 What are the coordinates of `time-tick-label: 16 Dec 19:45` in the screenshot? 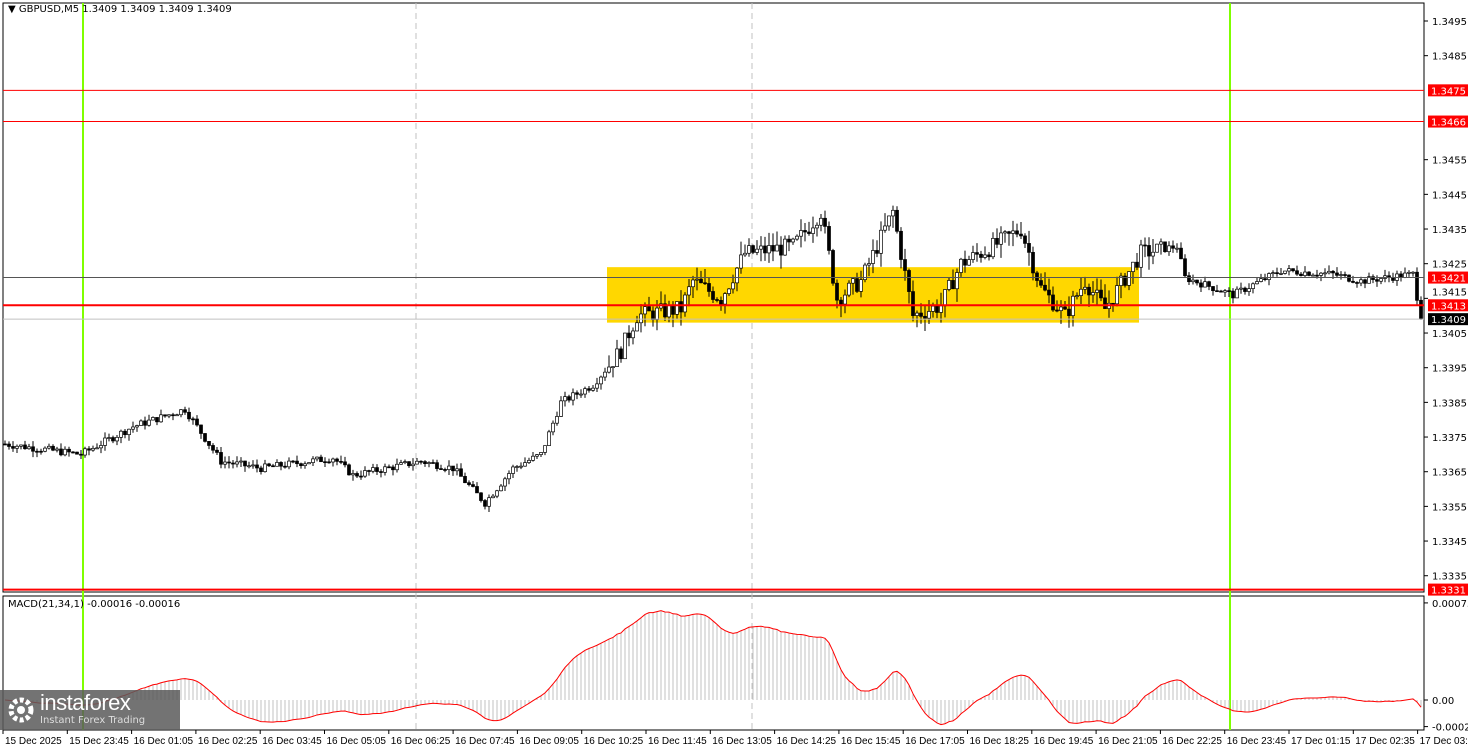 It's located at (1064, 741).